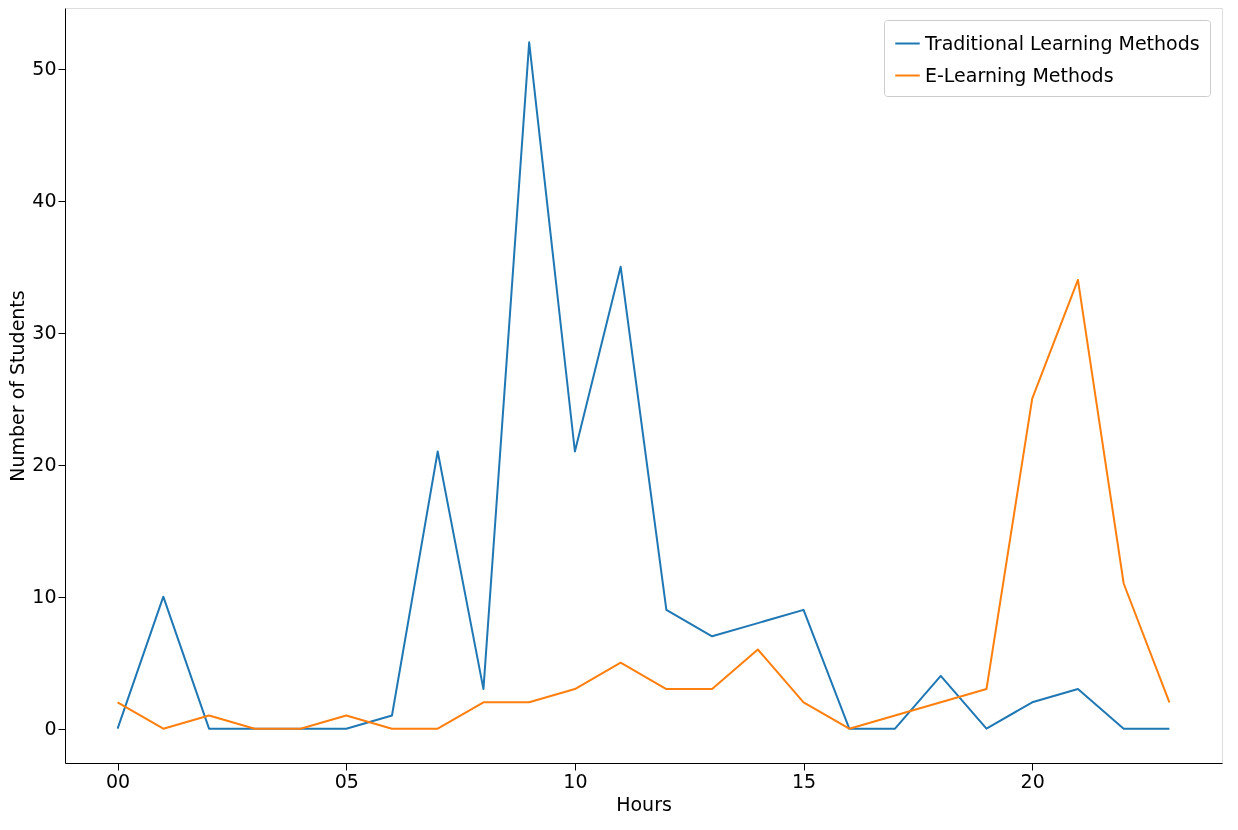  What do you see at coordinates (575, 780) in the screenshot?
I see `x-tick-label: 10` at bounding box center [575, 780].